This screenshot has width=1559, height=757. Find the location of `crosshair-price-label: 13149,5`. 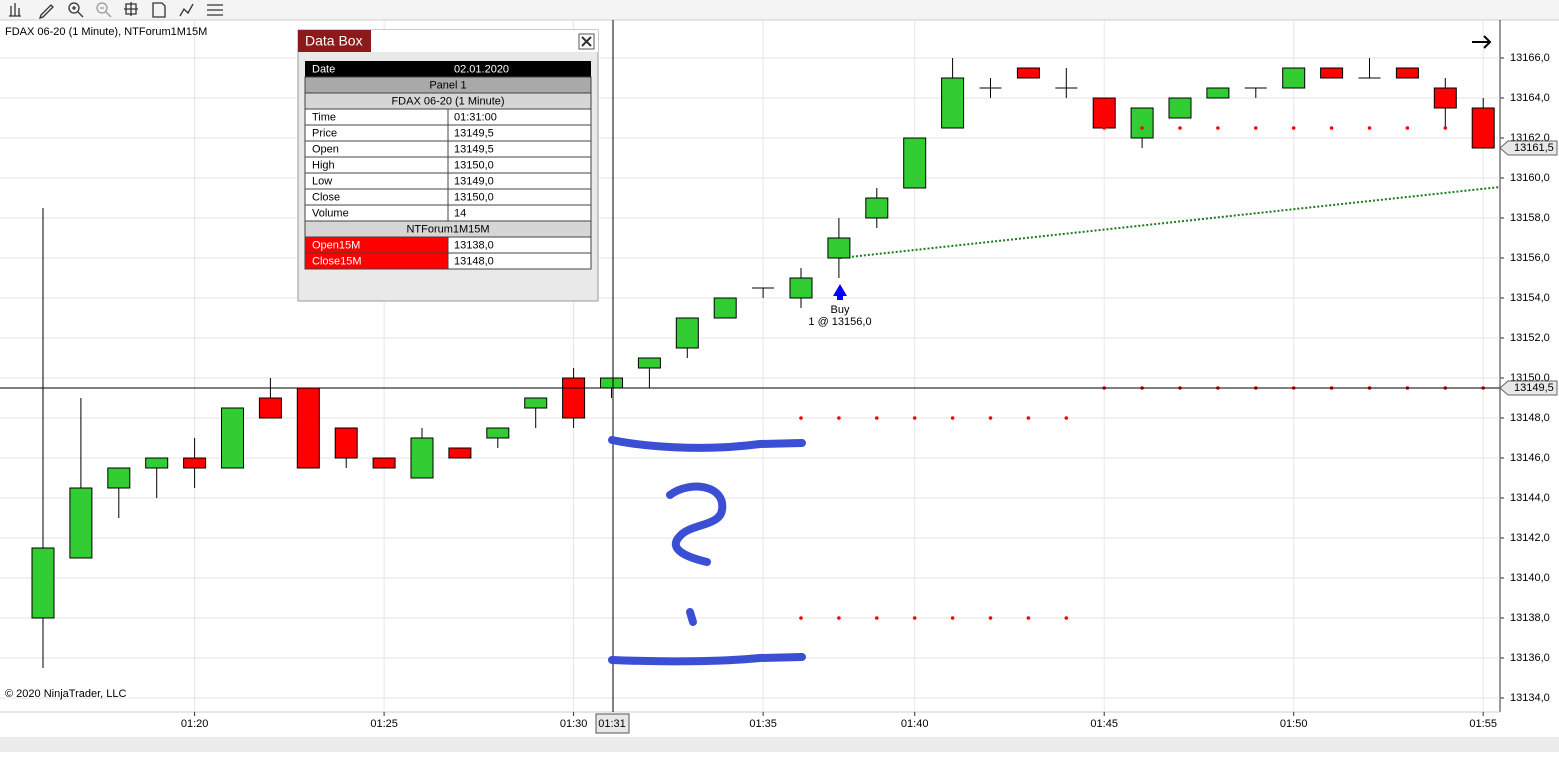

crosshair-price-label: 13149,5 is located at coordinates (1534, 388).